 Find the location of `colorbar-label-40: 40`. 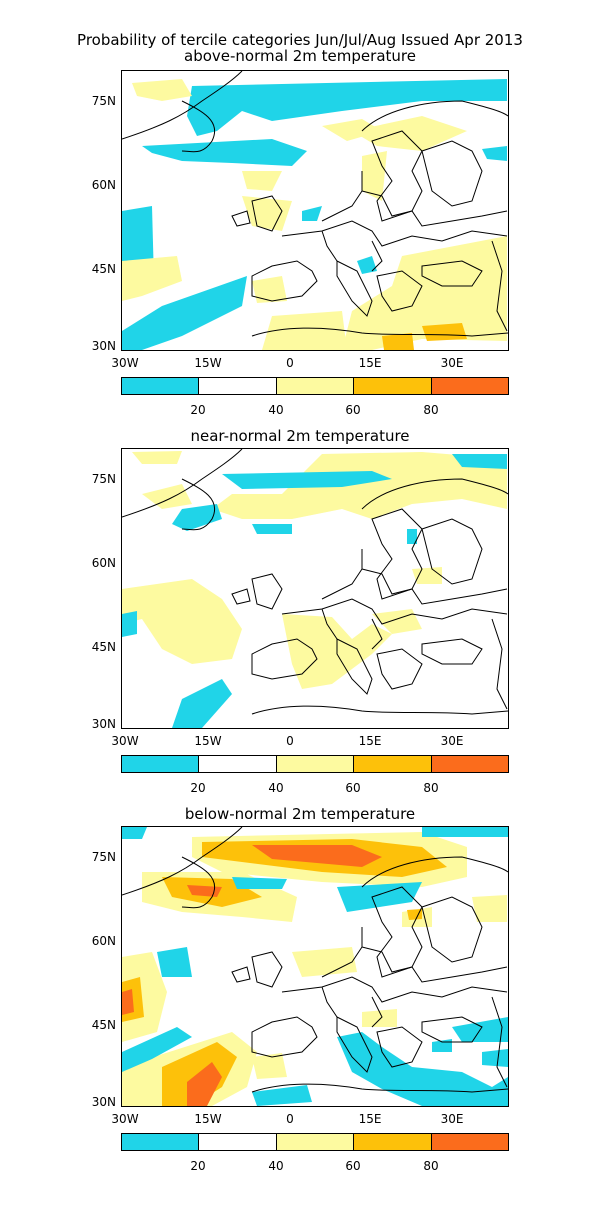

colorbar-label-40: 40 is located at coordinates (276, 1166).